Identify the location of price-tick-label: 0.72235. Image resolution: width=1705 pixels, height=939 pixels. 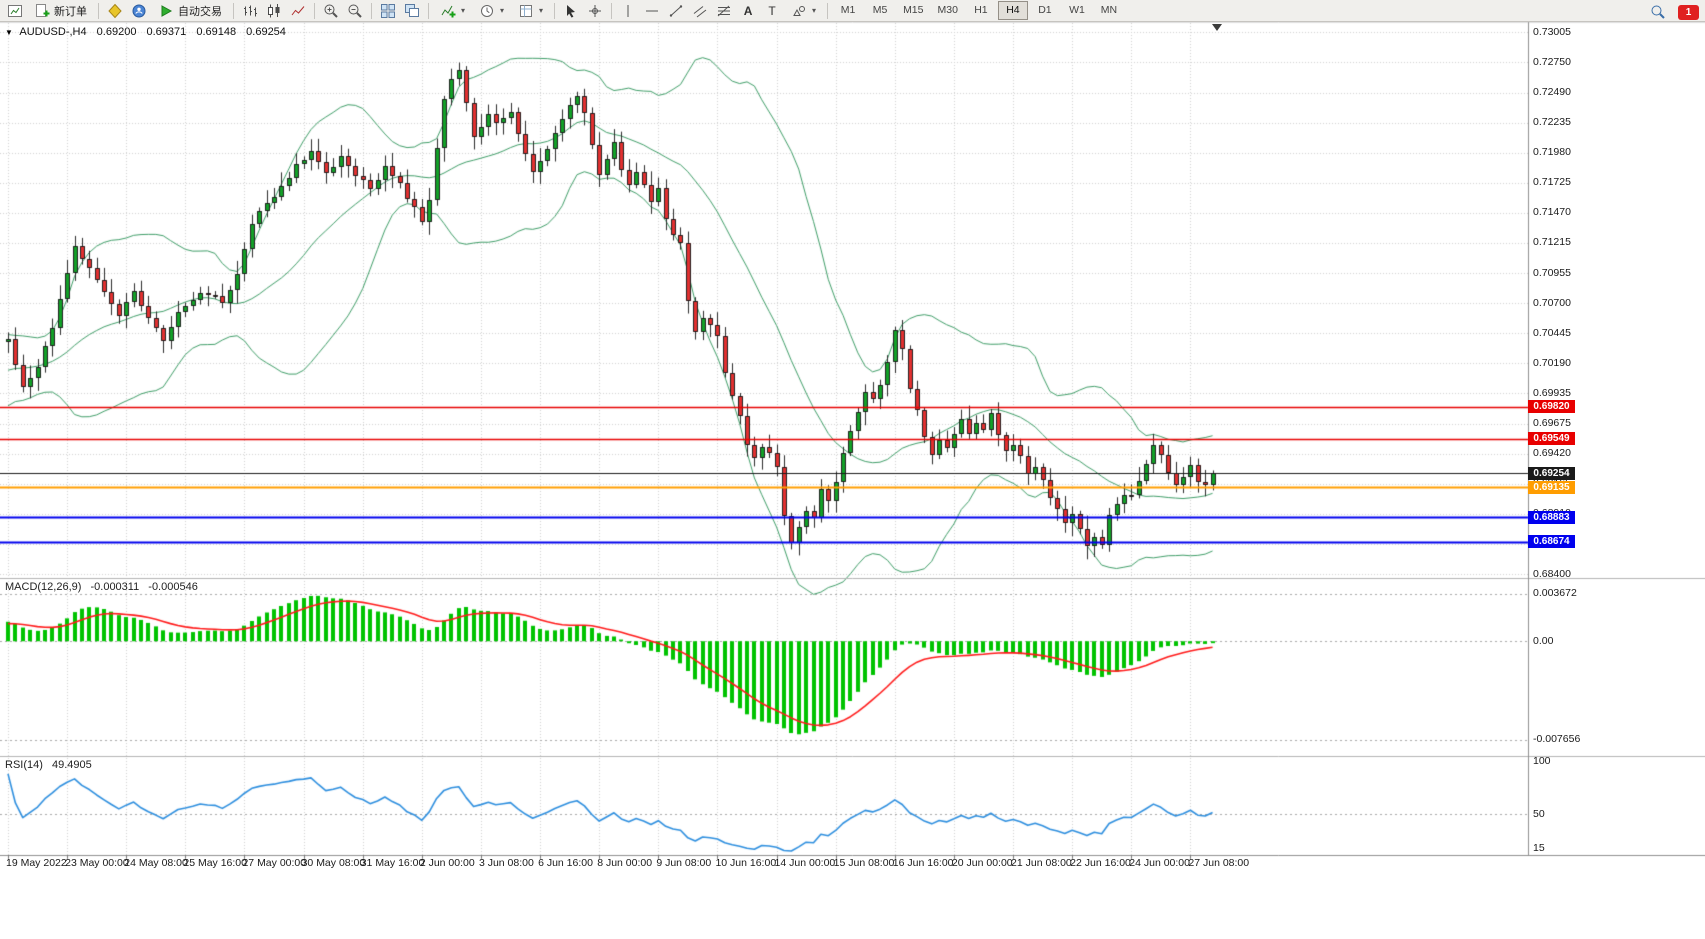
(1552, 122).